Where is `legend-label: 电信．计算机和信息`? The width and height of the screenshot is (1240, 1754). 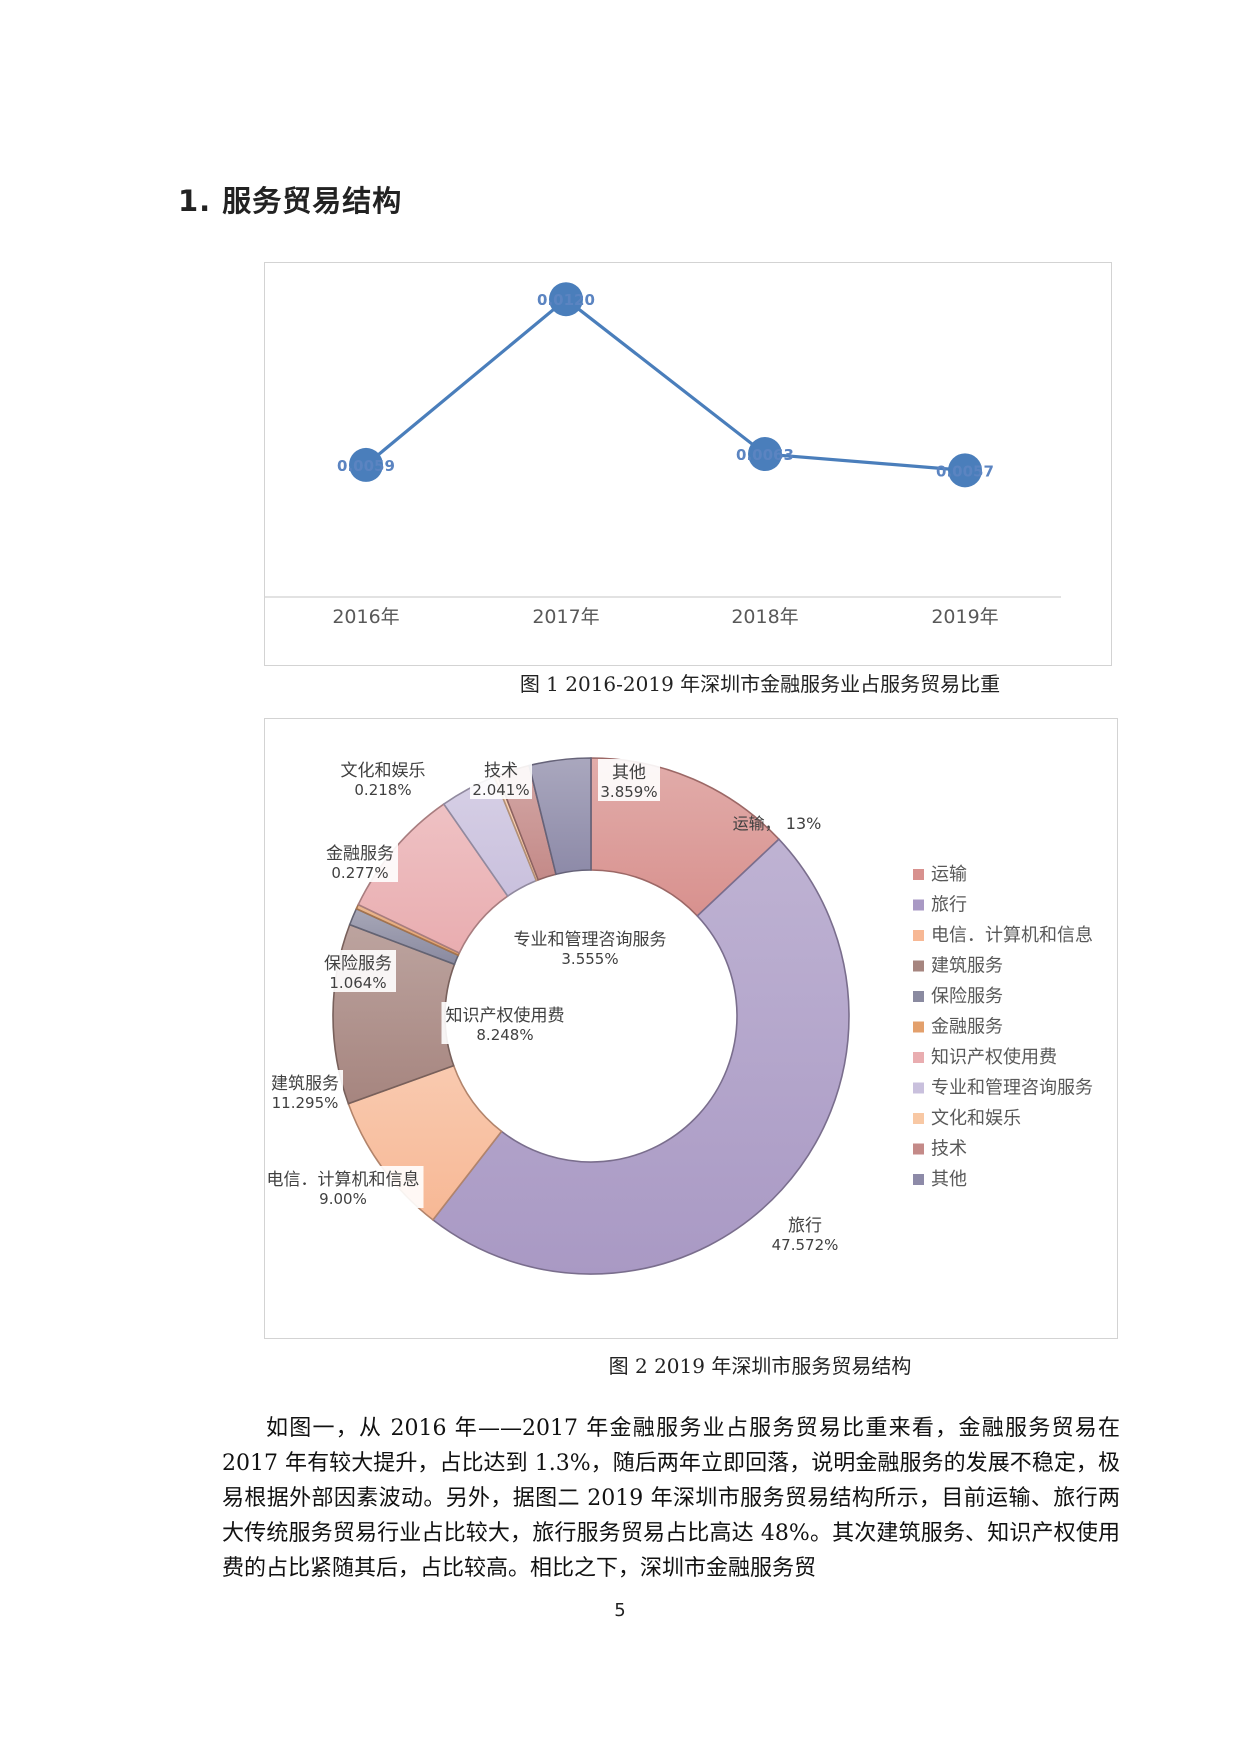 legend-label: 电信．计算机和信息 is located at coordinates (1012, 935).